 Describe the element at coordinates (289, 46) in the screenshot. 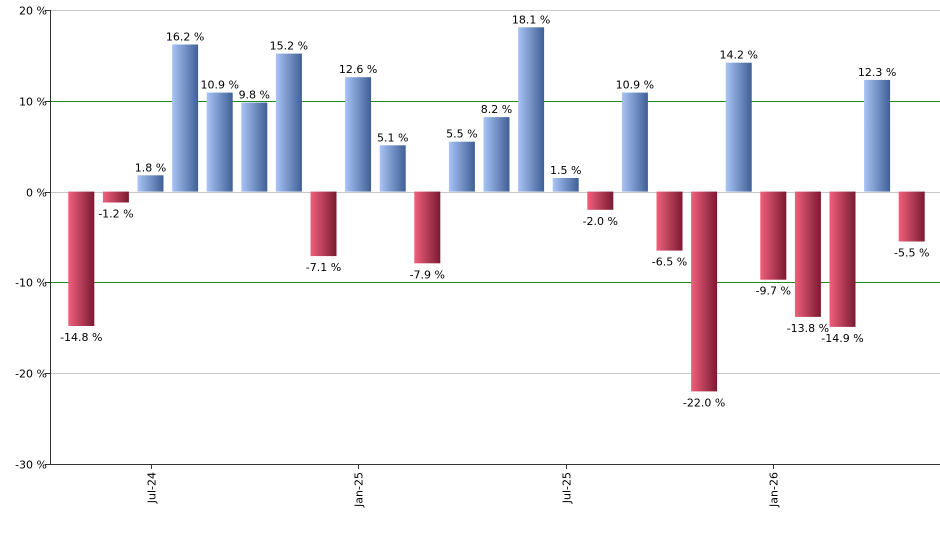

I see `bar-value-label: 15.2 %` at that location.